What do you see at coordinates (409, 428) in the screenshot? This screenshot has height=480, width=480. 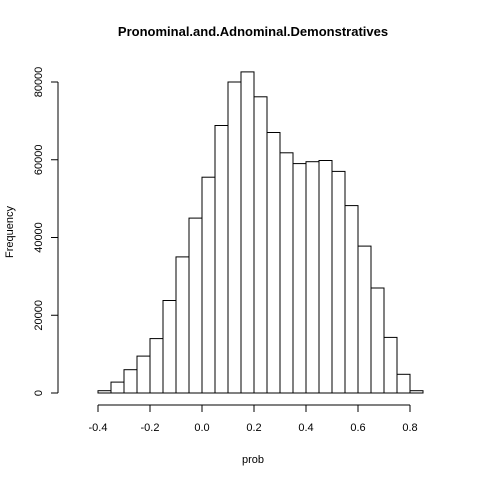 I see `x-tick-label: 0.8` at bounding box center [409, 428].